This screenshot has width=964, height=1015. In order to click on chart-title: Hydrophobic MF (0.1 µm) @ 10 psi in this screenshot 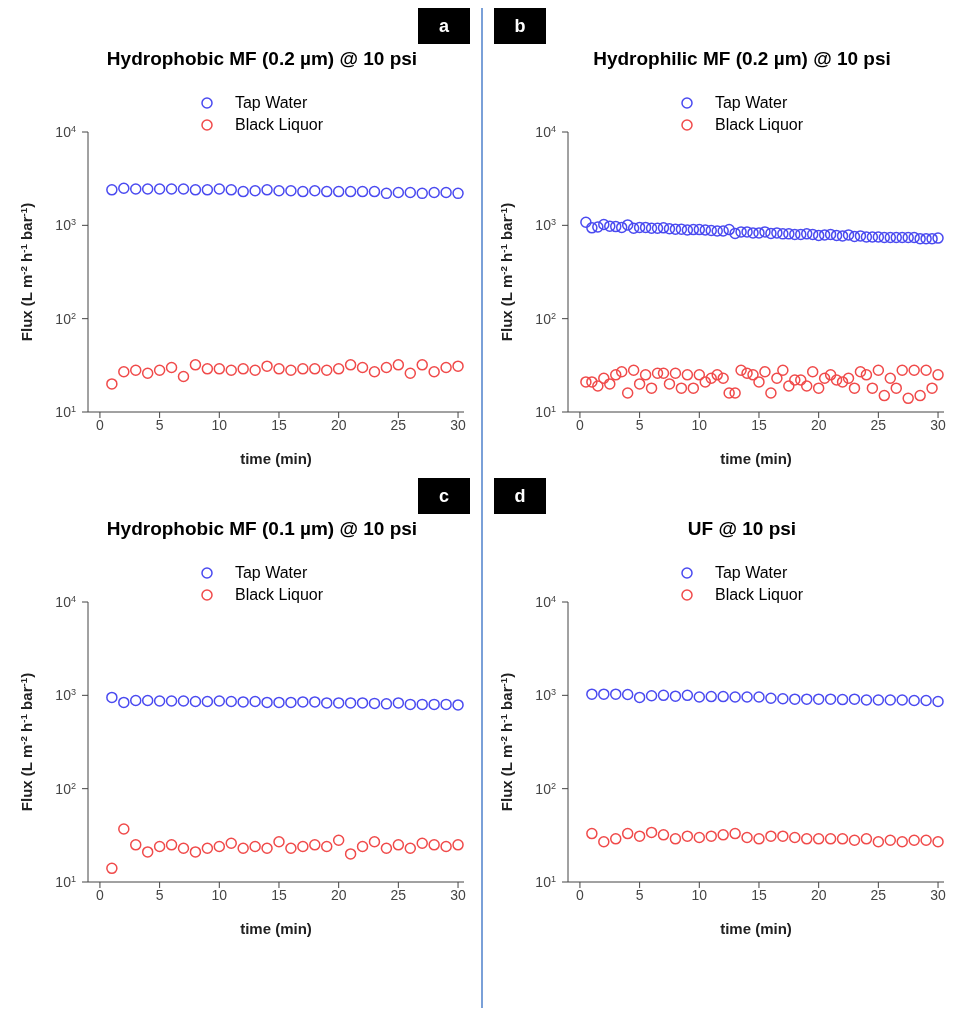, I will do `click(262, 529)`.